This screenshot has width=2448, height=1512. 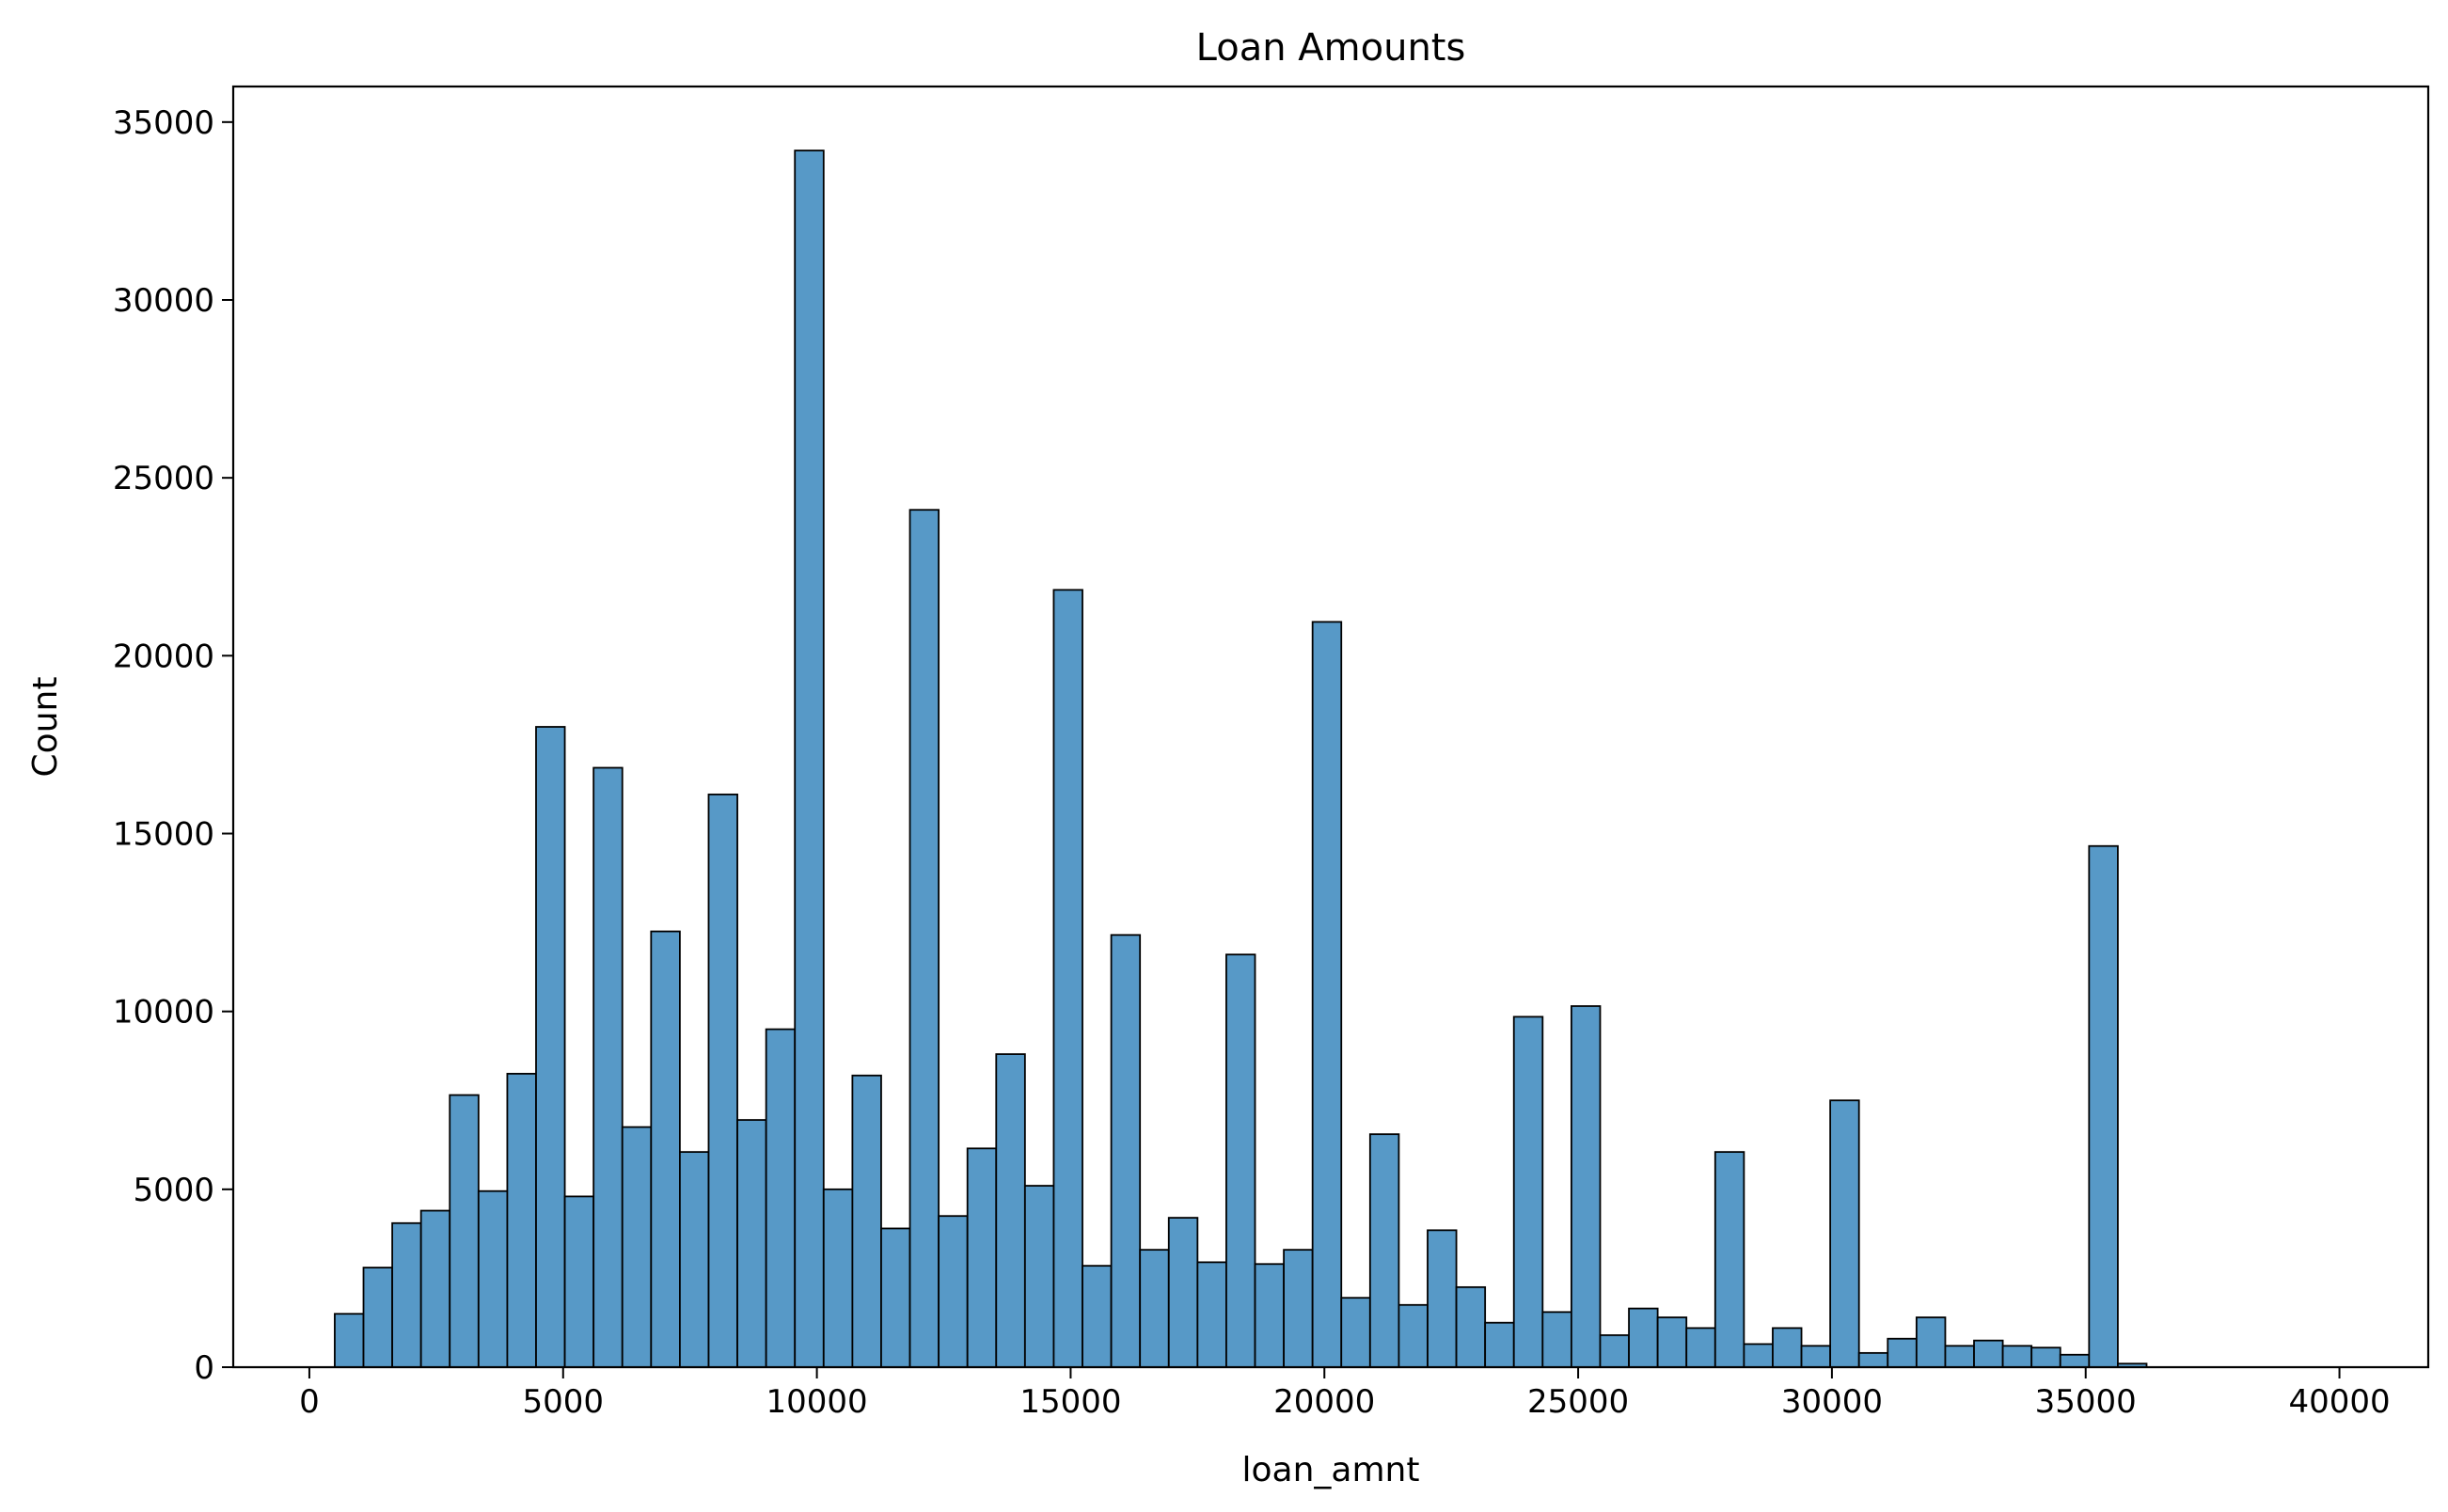 I want to click on x-tick-label: 20000, so click(x=1324, y=1402).